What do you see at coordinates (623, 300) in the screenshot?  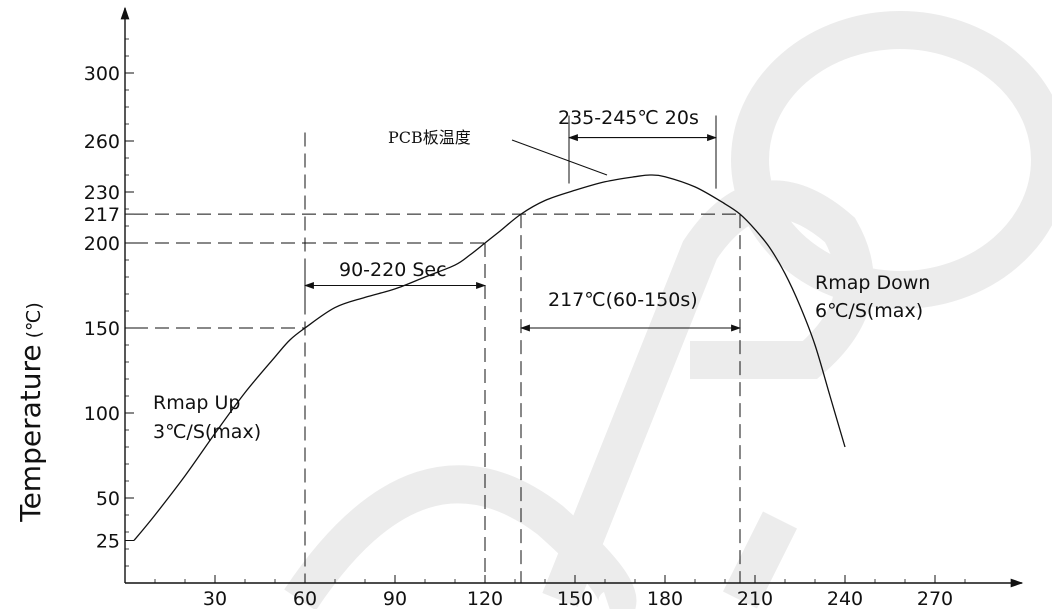 I see `reflow-window-label: 217℃(60-150s)` at bounding box center [623, 300].